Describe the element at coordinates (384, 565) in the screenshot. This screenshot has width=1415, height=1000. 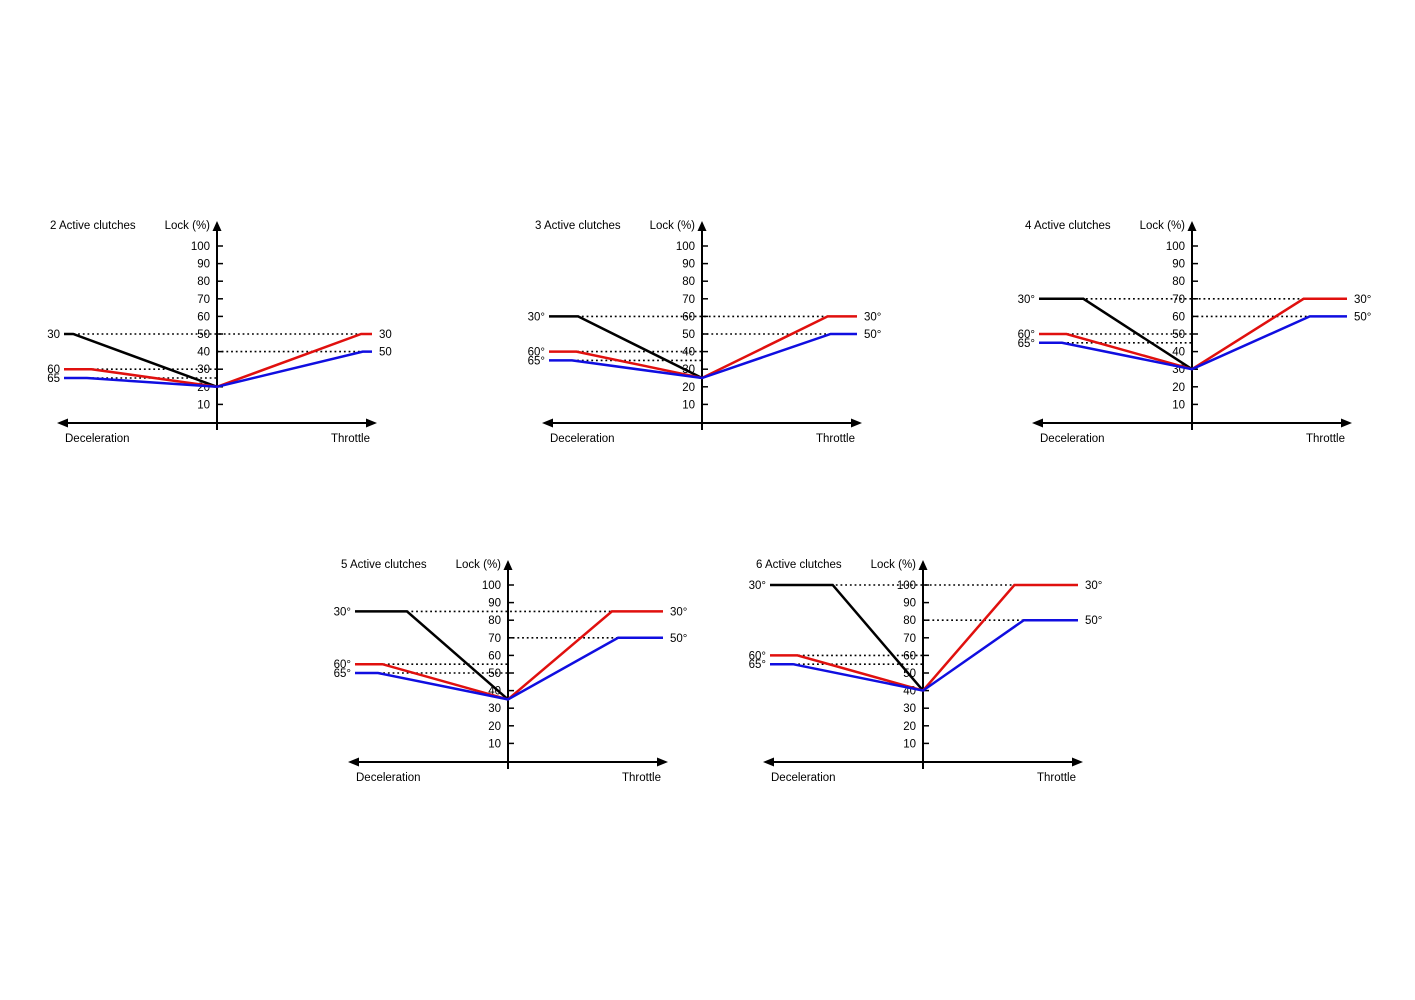
I see `chart-title: 5 Active clutches` at that location.